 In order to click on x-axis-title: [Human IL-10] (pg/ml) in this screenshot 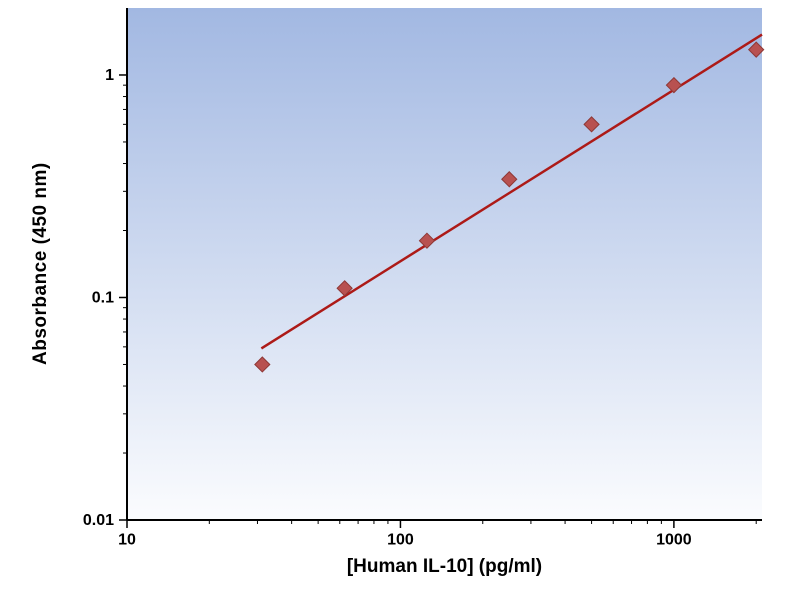, I will do `click(444, 566)`.